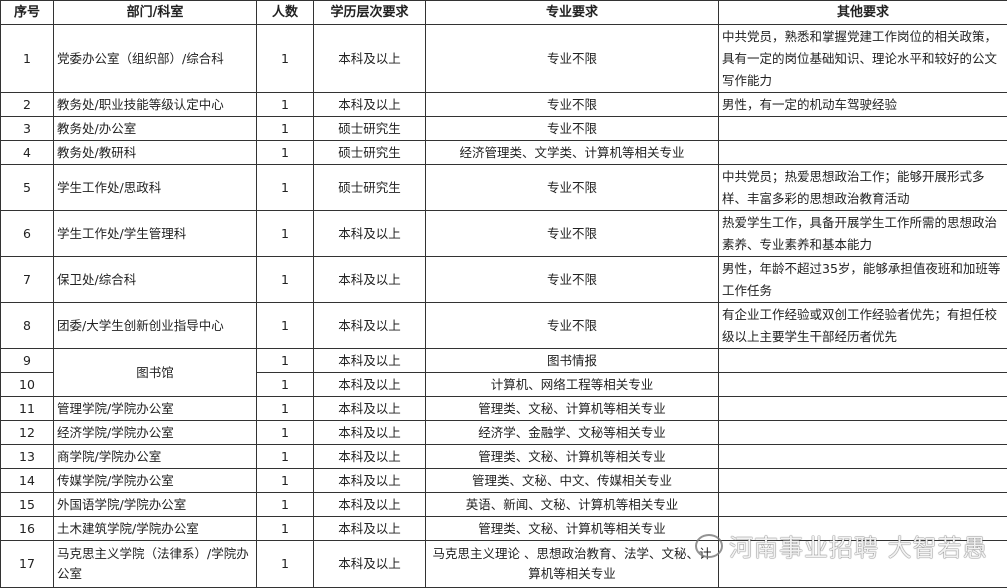 This screenshot has height=588, width=1007. I want to click on major-cell: 计算机、网络工程等相关专业, so click(572, 385).